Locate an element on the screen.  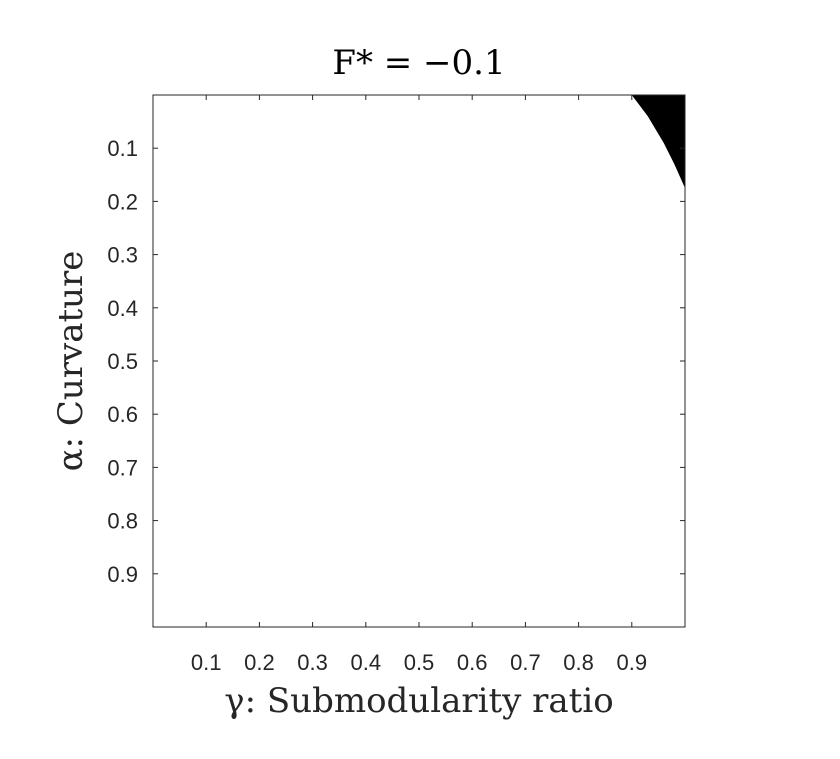
x-tick-label: 0.2 is located at coordinates (259, 662).